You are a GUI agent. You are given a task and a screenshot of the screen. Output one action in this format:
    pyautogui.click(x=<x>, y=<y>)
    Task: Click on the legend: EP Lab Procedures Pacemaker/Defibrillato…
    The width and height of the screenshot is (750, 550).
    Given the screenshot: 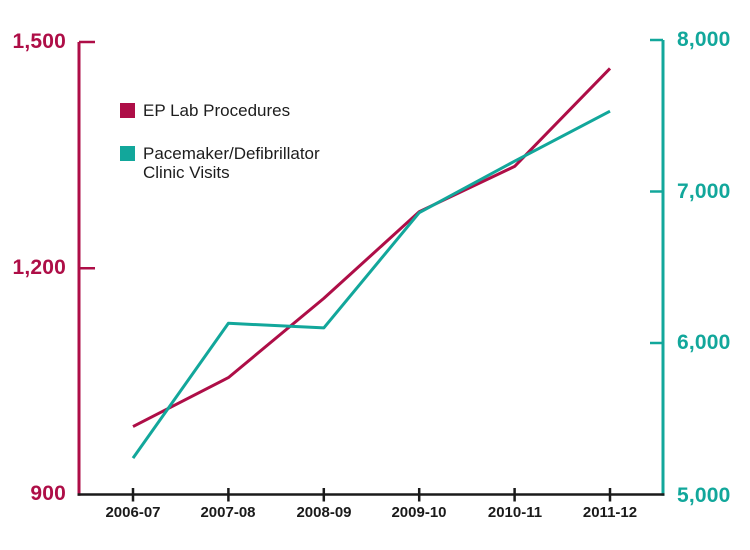 What is the action you would take?
    pyautogui.click(x=220, y=153)
    